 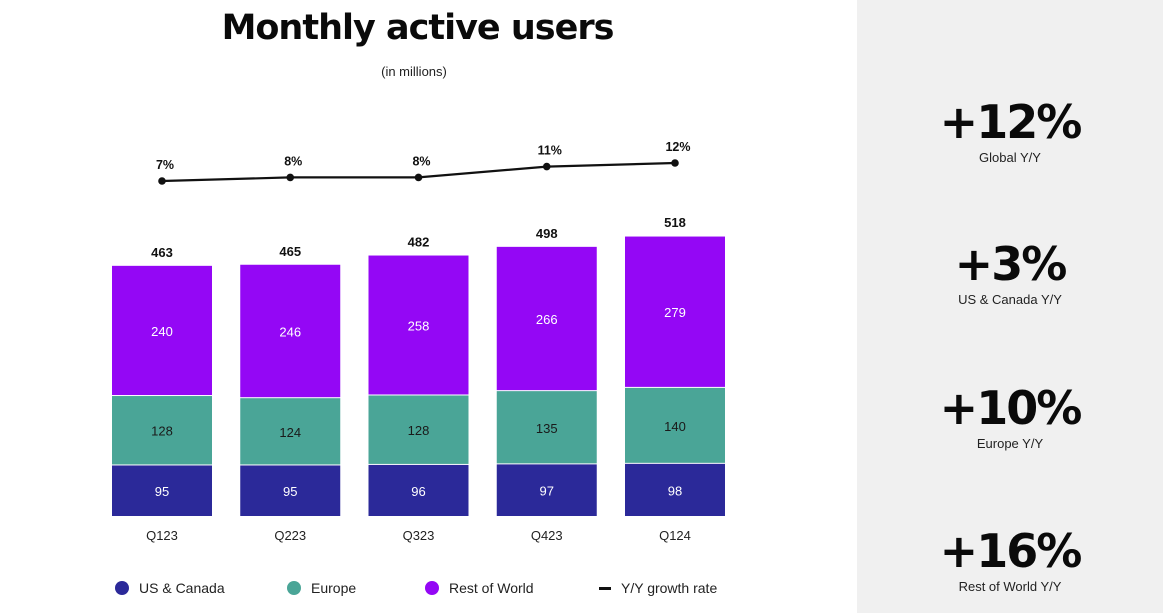 I want to click on stat-global: +12% Global Y/Y, so click(x=1010, y=130).